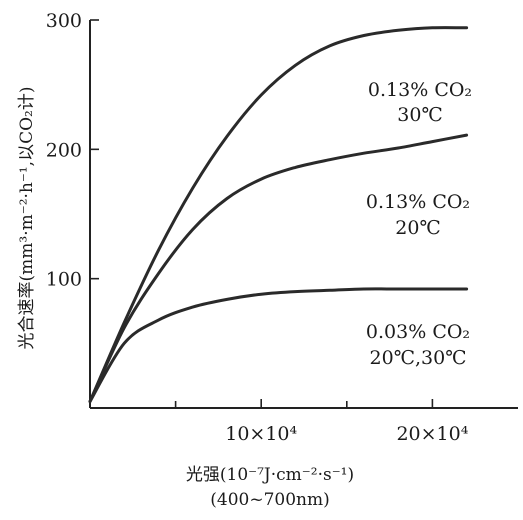  Describe the element at coordinates (418, 332) in the screenshot. I see `series-label-3: 0.03% CO₂` at that location.